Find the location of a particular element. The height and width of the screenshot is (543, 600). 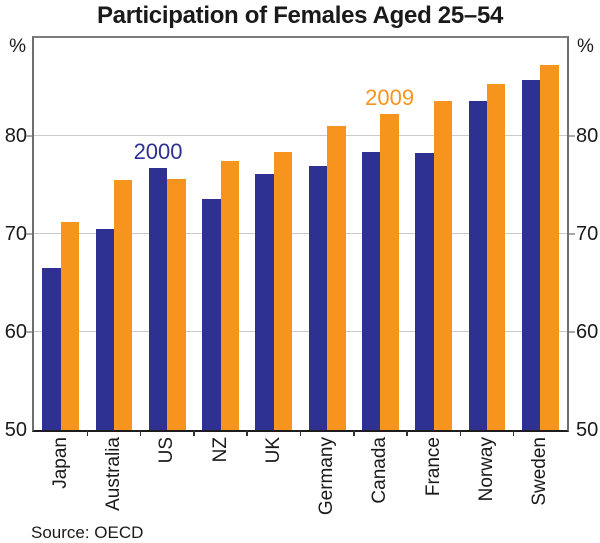

y-tick-label-right-80: 80 is located at coordinates (587, 136).